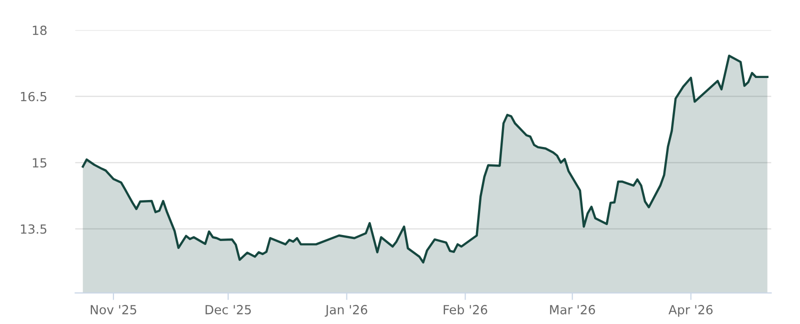 The height and width of the screenshot is (324, 800). Describe the element at coordinates (228, 309) in the screenshot. I see `x-tick-label: Dec '25` at that location.